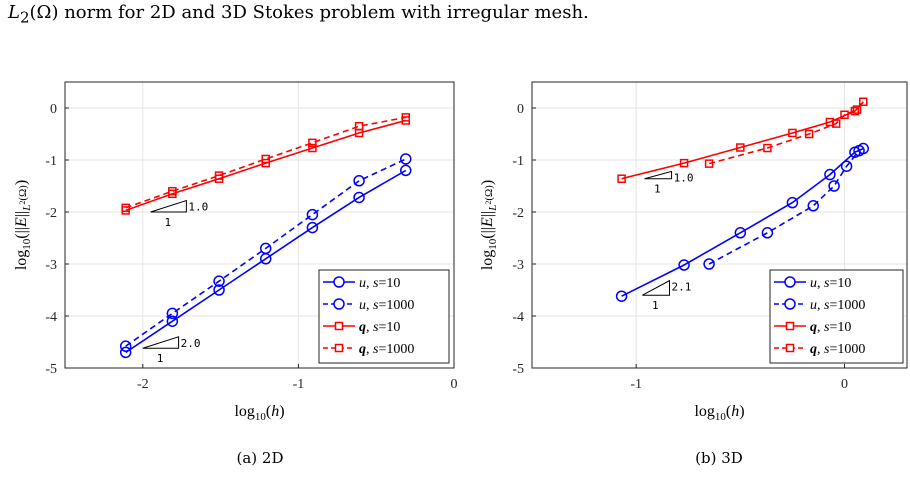 Image resolution: width=910 pixels, height=492 pixels. I want to click on slope-label: 2.1, so click(682, 287).